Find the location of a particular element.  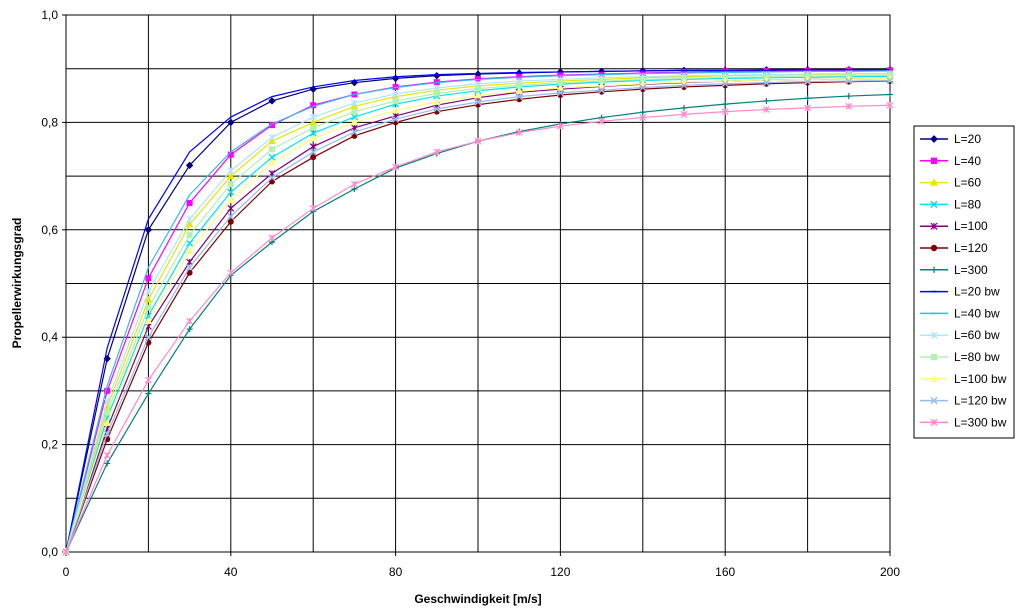

legend-item: L=300 bw is located at coordinates (963, 422).